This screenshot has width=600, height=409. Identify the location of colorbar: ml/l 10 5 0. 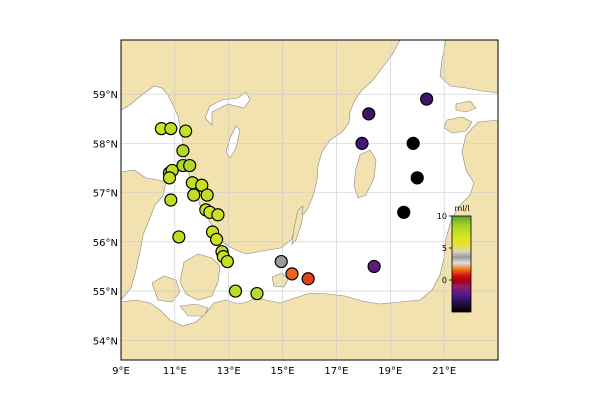
(454, 258).